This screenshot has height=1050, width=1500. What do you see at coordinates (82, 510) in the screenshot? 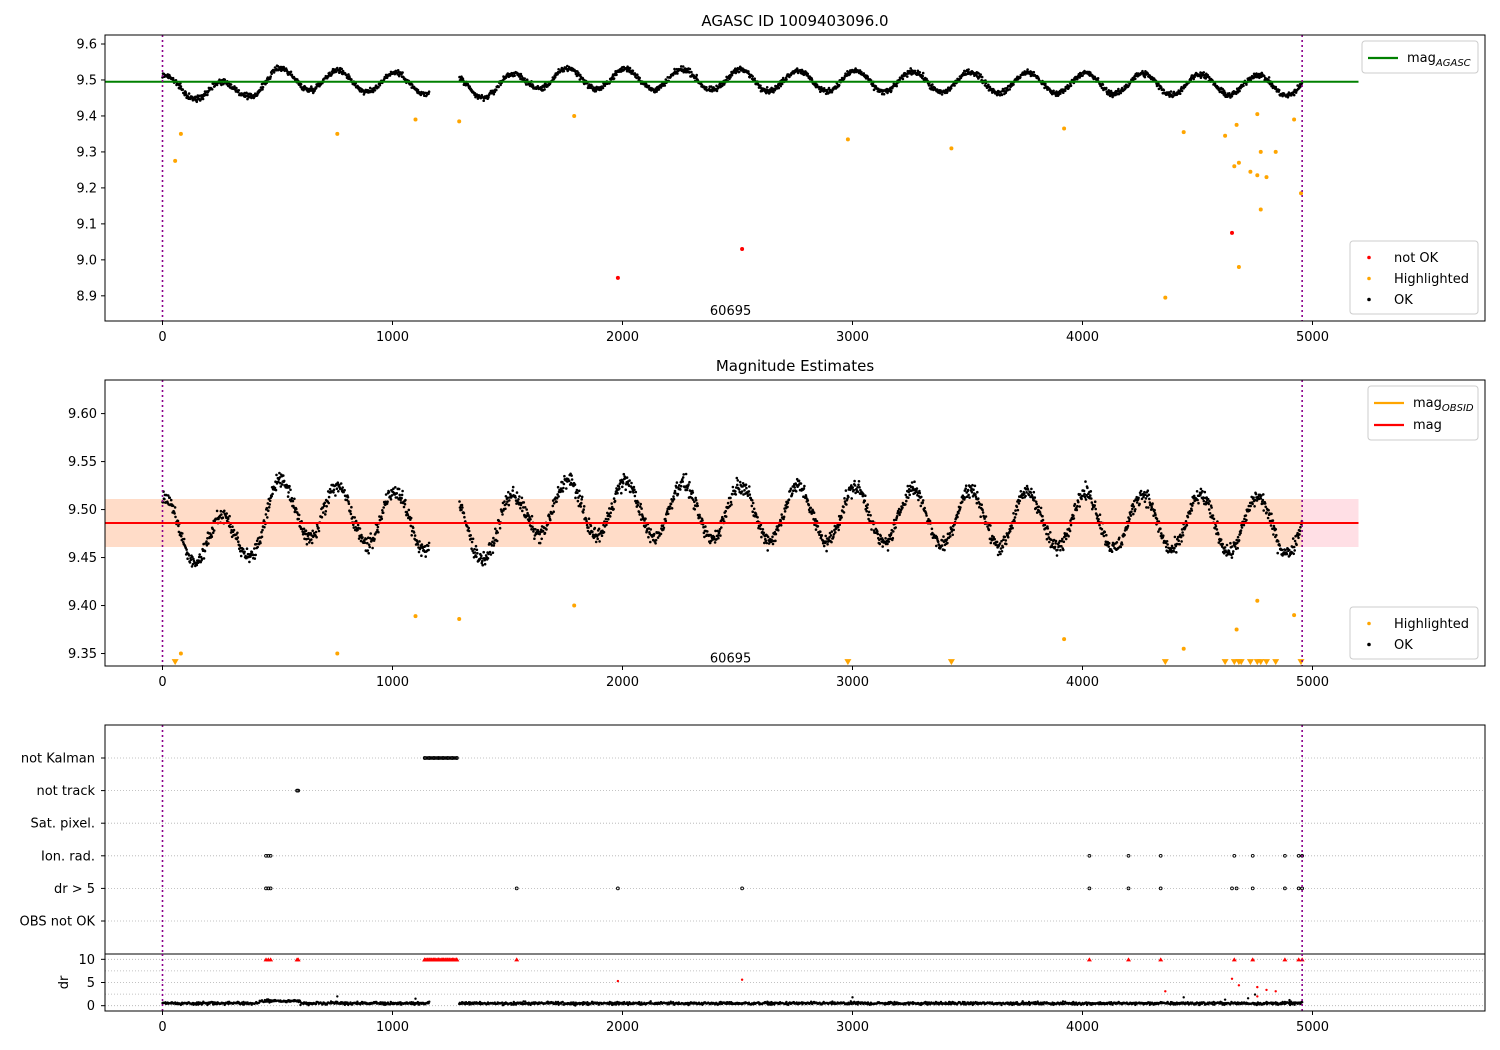
I see `y-tick-label: 9.50` at bounding box center [82, 510].